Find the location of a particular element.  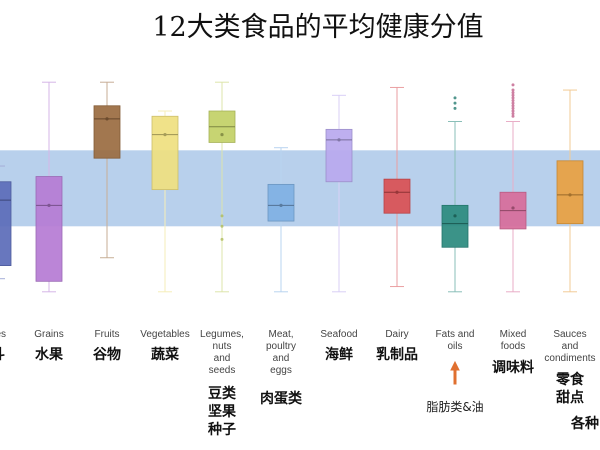

category-label-en: ges is located at coordinates (3, 334).